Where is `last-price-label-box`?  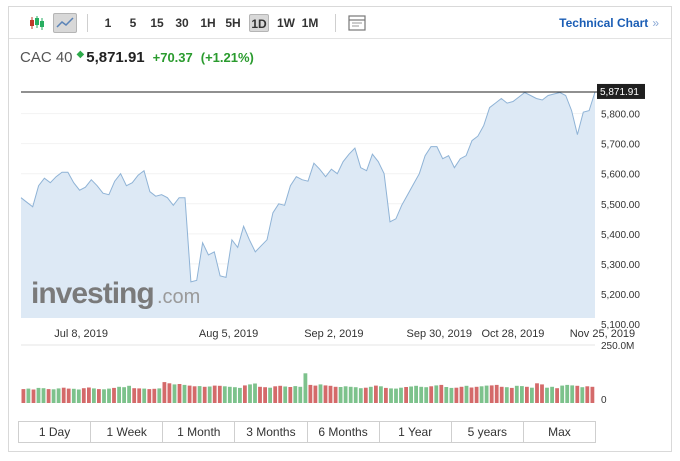
last-price-label-box is located at coordinates (621, 91).